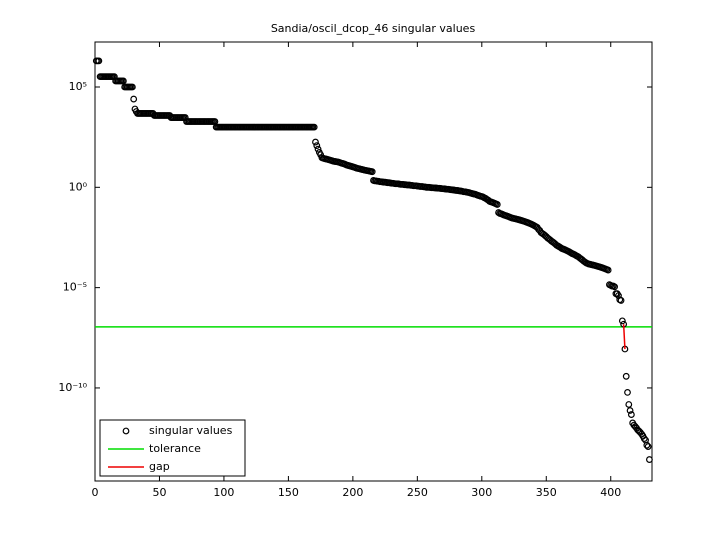  Describe the element at coordinates (95, 492) in the screenshot. I see `x-tick-label: 0` at that location.